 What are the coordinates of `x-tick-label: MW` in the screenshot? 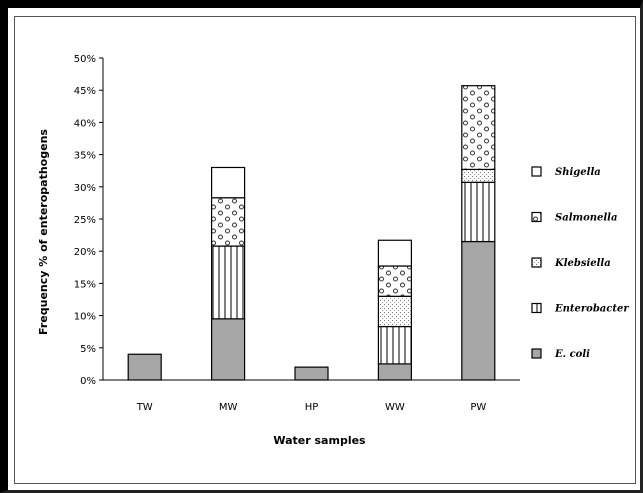 It's located at (228, 407).